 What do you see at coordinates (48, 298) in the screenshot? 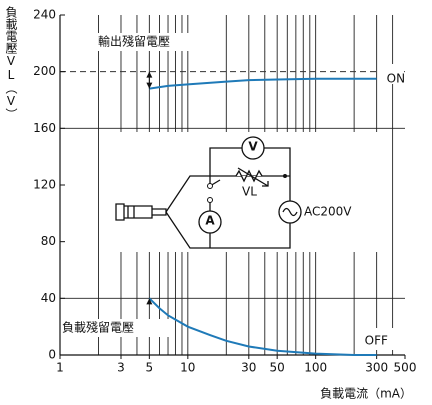
I see `y-tick-label: 40` at bounding box center [48, 298].